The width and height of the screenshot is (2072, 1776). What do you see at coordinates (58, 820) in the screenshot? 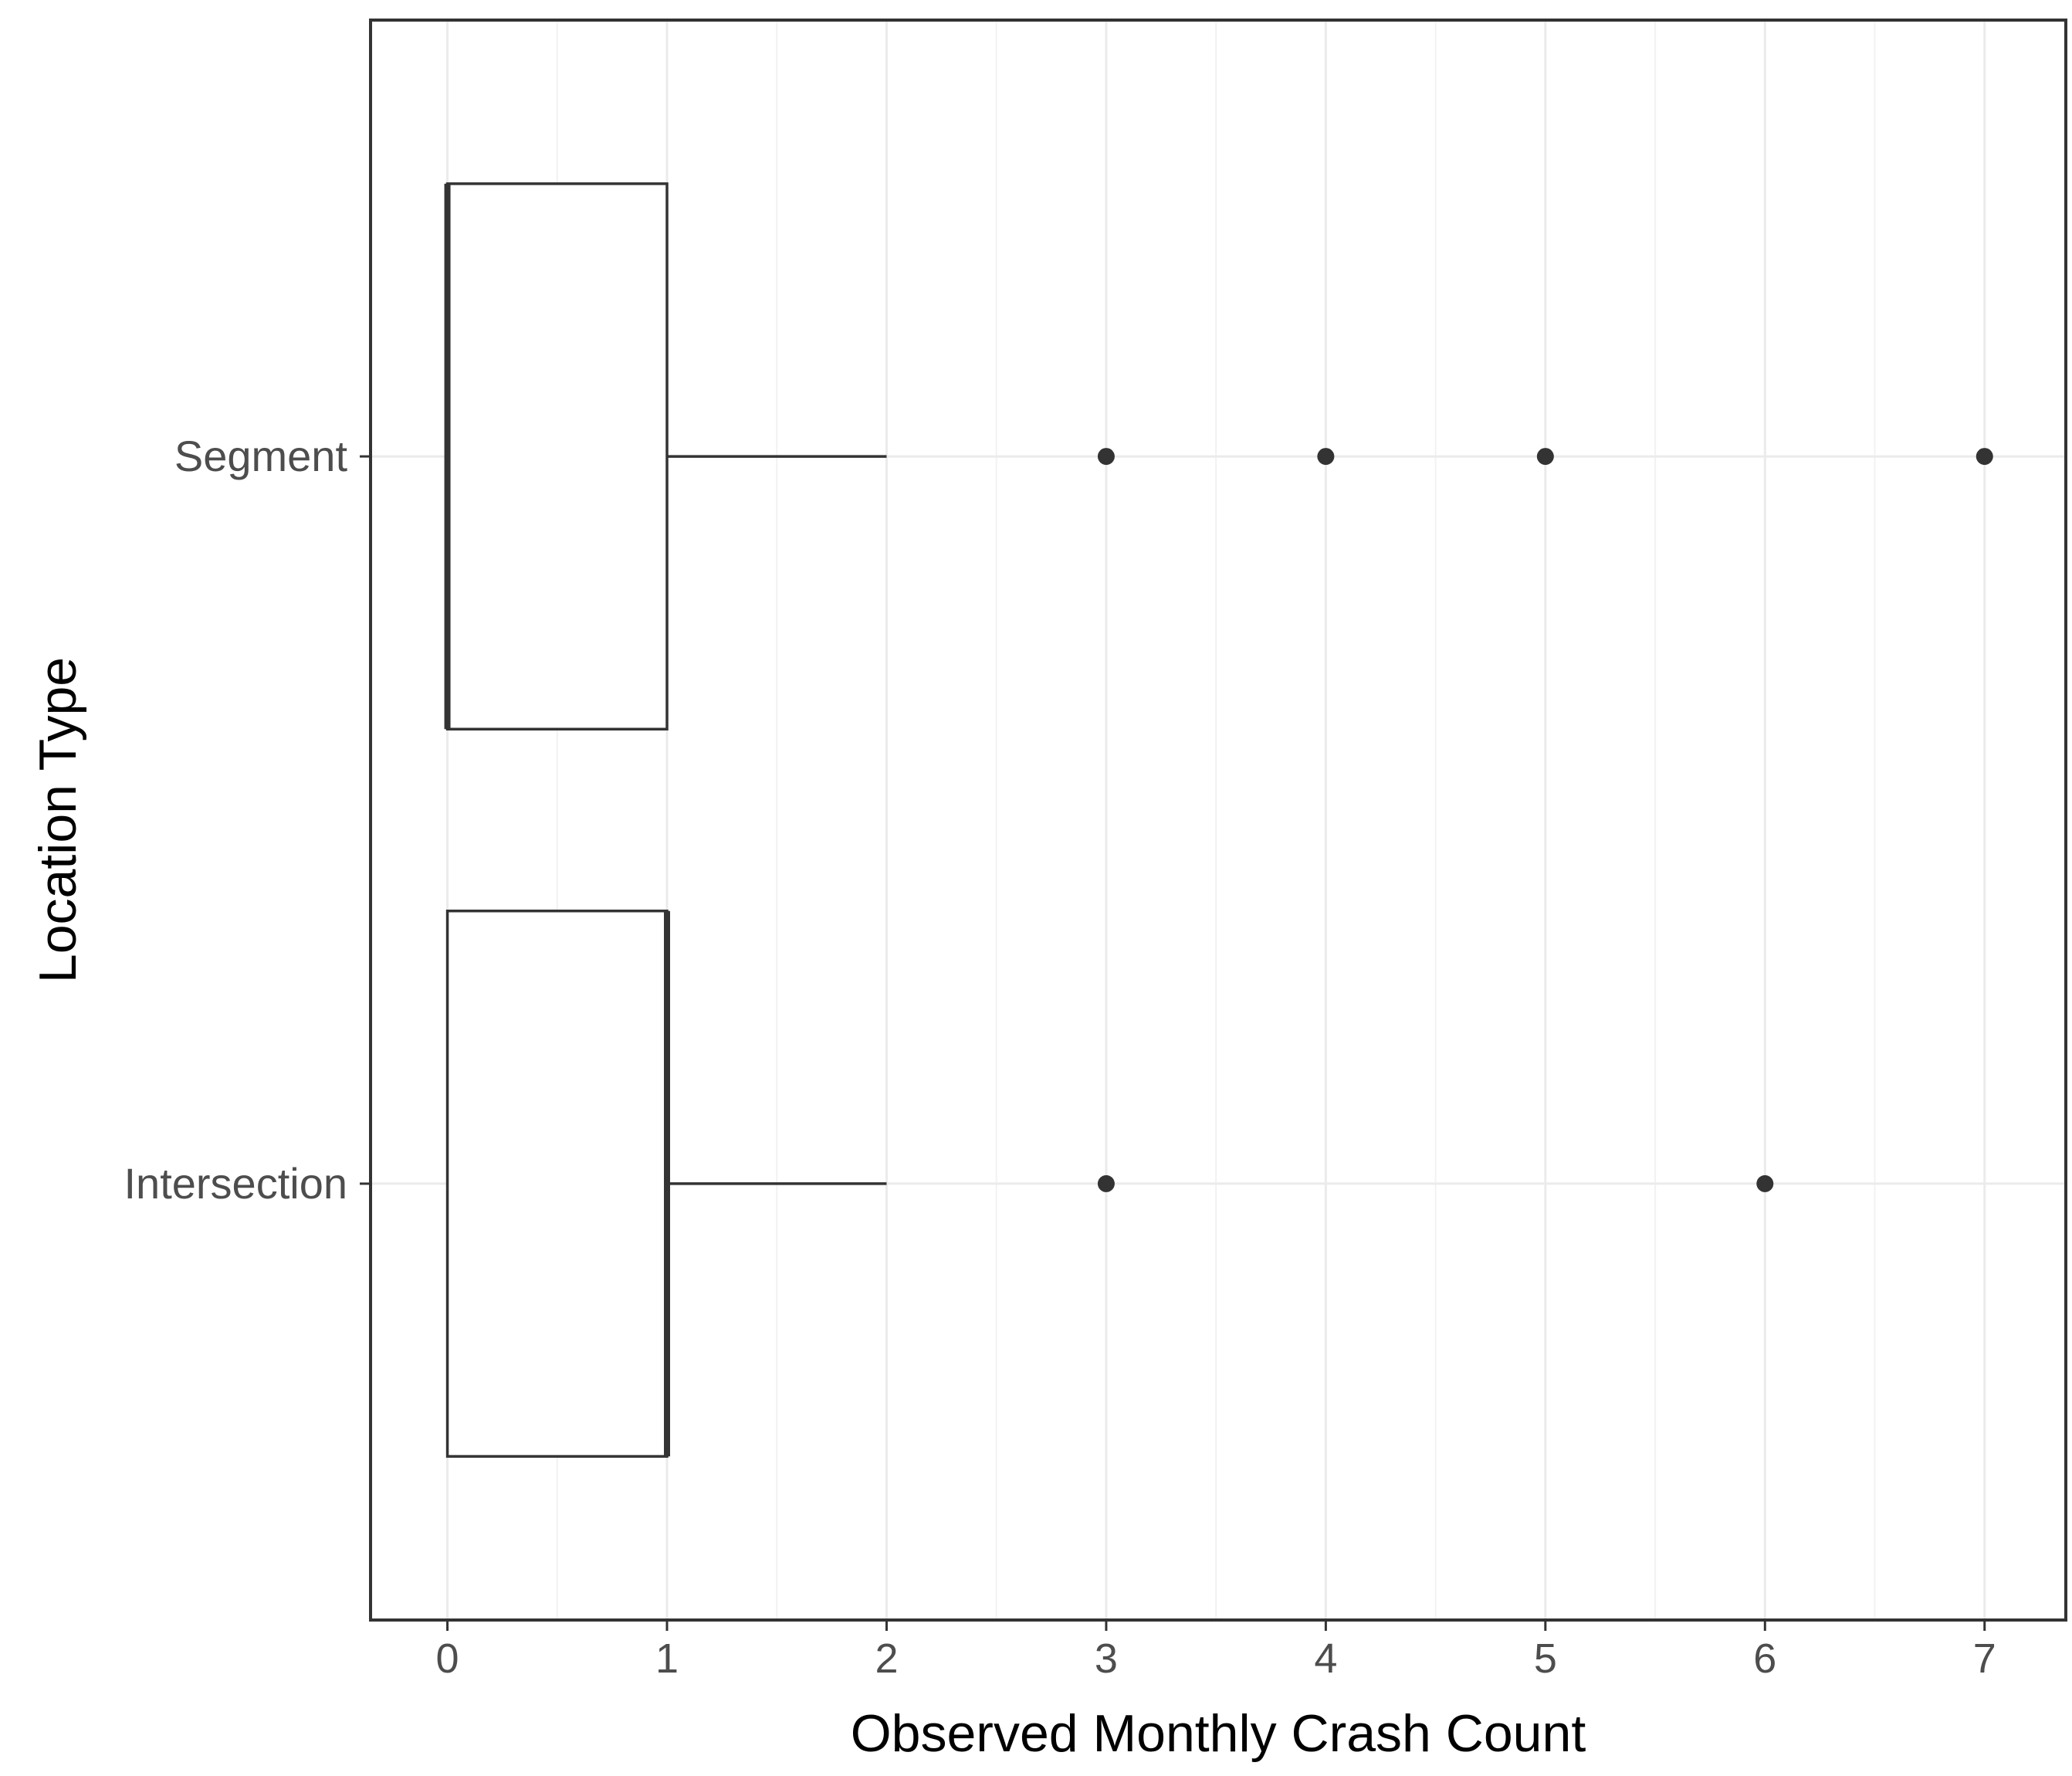
I see `y-axis-title: Location Type` at bounding box center [58, 820].